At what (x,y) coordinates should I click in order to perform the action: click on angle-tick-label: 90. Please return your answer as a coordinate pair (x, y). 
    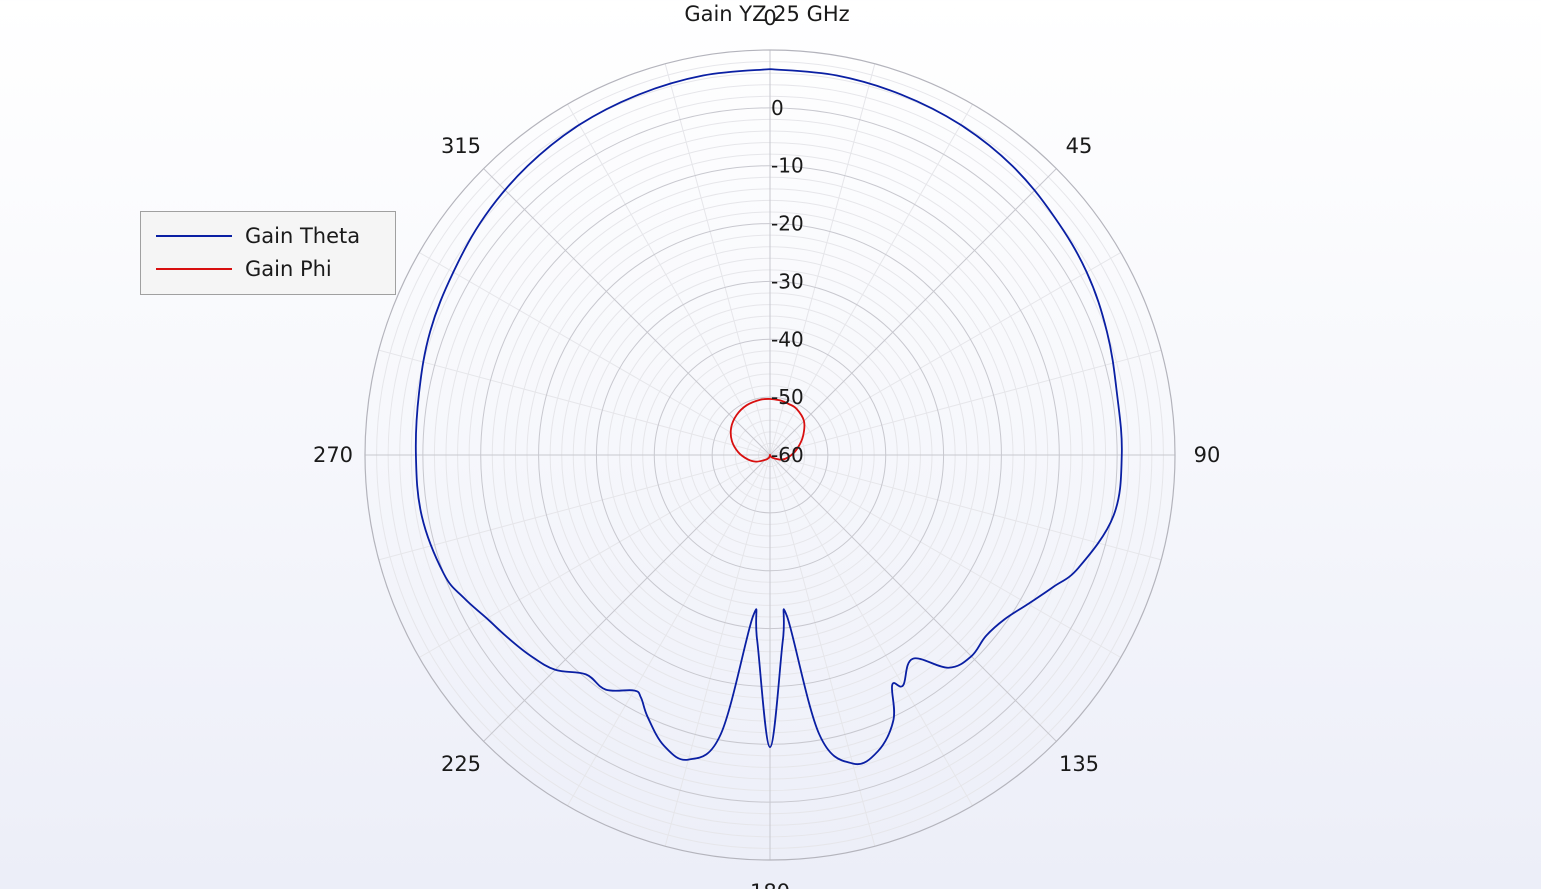
    Looking at the image, I should click on (1207, 455).